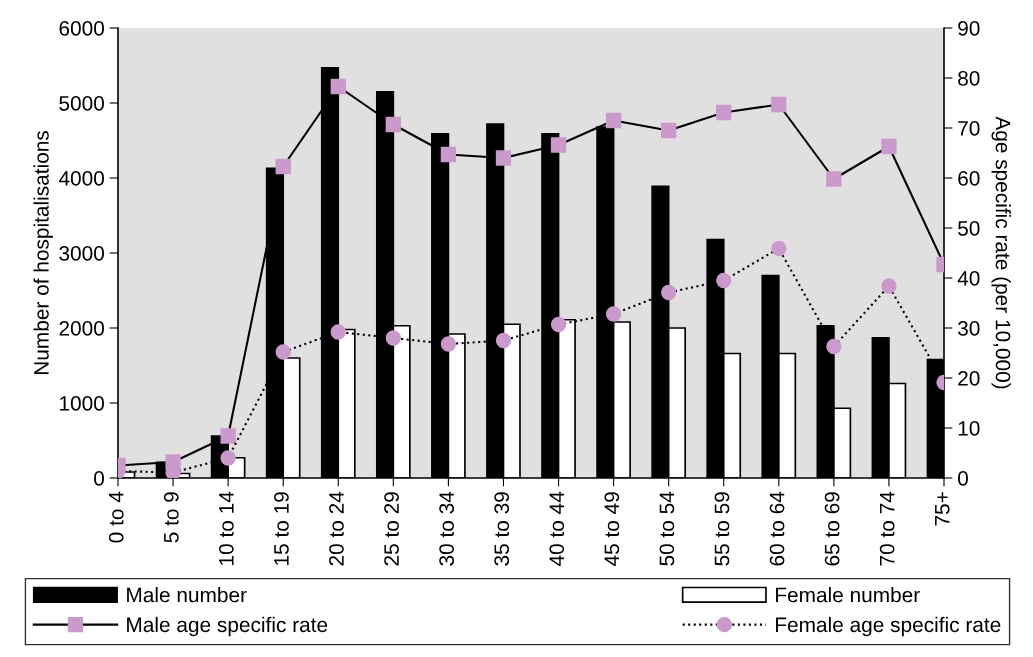 The image size is (1033, 657). What do you see at coordinates (887, 528) in the screenshot?
I see `x-tick-label: 70 to 74` at bounding box center [887, 528].